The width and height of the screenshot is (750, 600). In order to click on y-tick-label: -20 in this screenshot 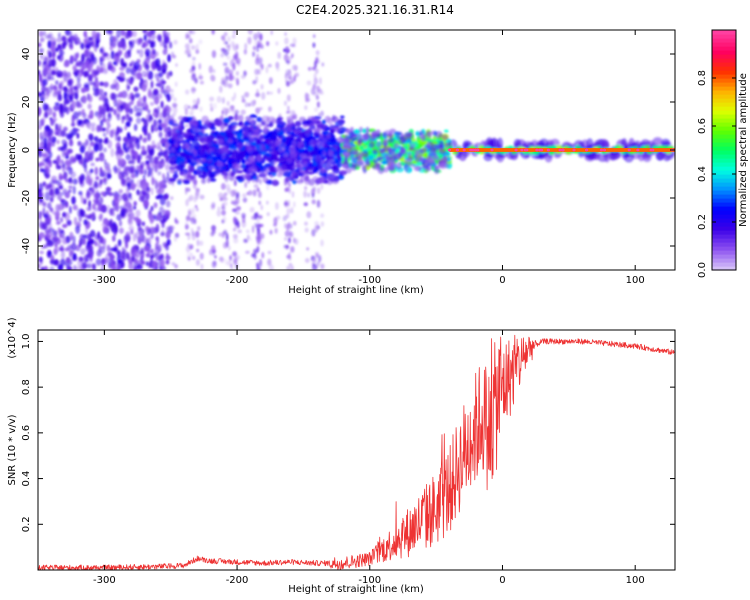, I will do `click(26, 198)`.